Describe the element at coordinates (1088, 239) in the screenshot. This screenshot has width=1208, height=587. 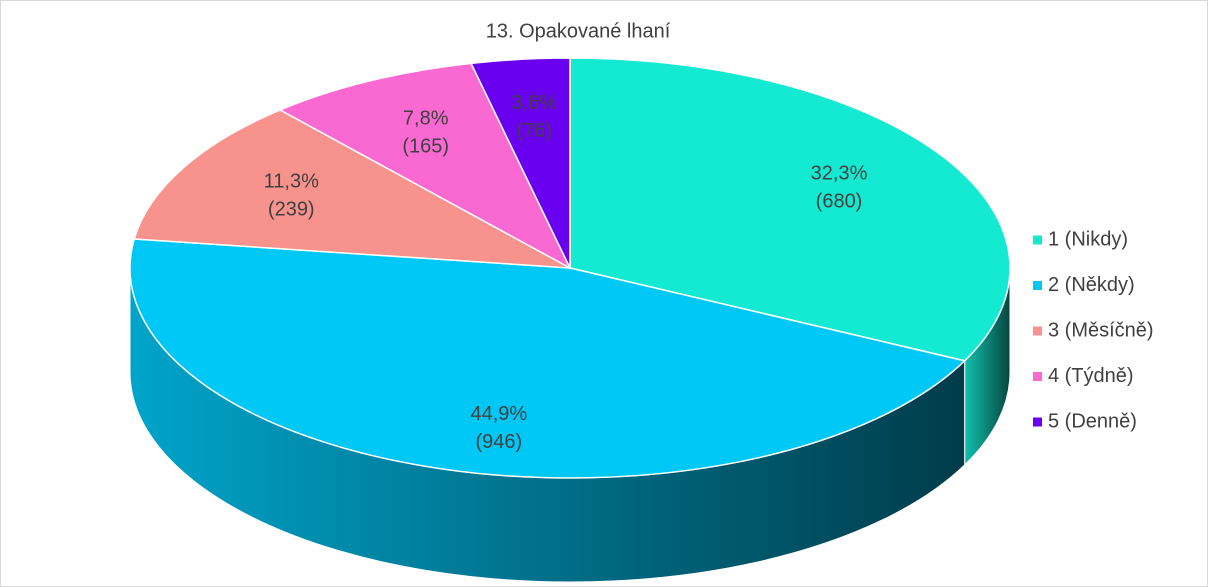
I see `legend-label: 1 (Nikdy)` at that location.